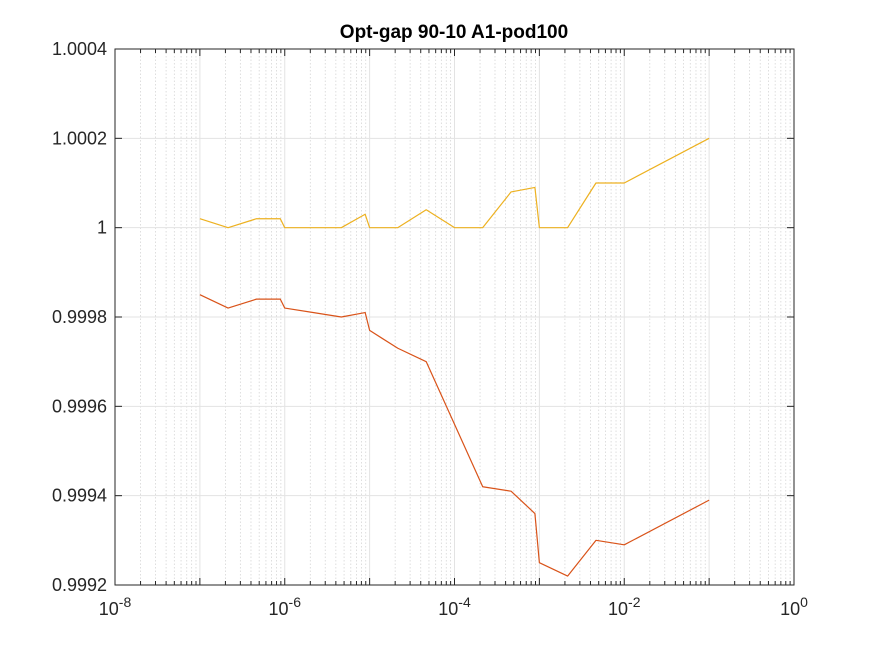  Describe the element at coordinates (102, 228) in the screenshot. I see `y-tick-label: 1` at that location.